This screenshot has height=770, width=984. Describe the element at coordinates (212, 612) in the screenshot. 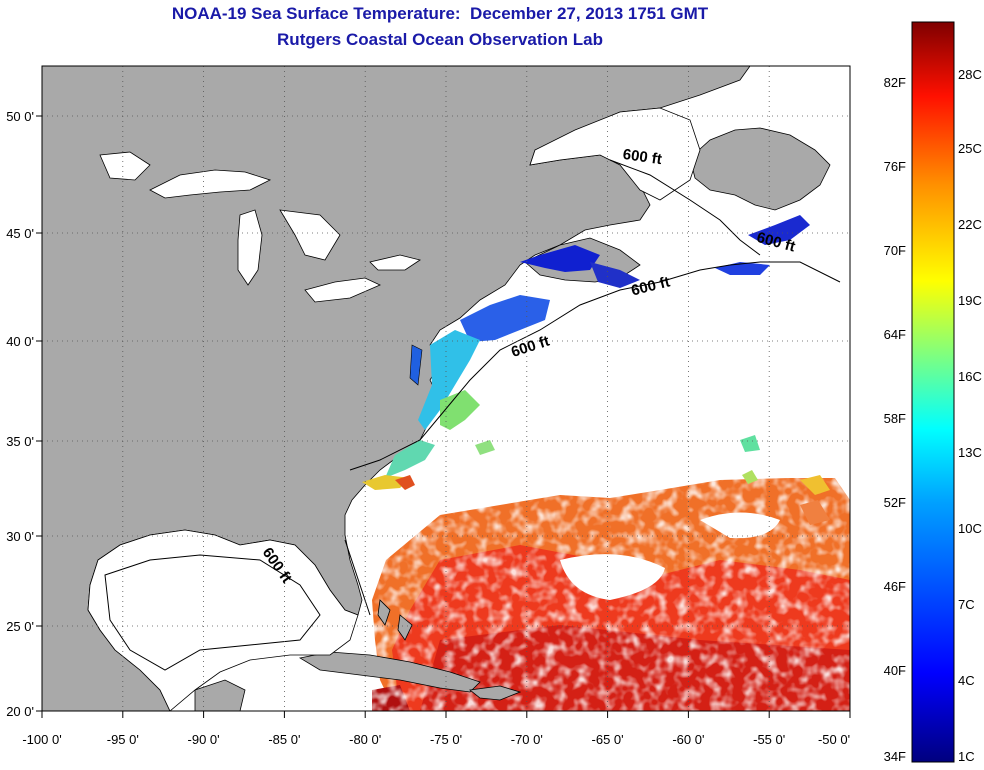

I see `isobath-600ft-gulf` at that location.